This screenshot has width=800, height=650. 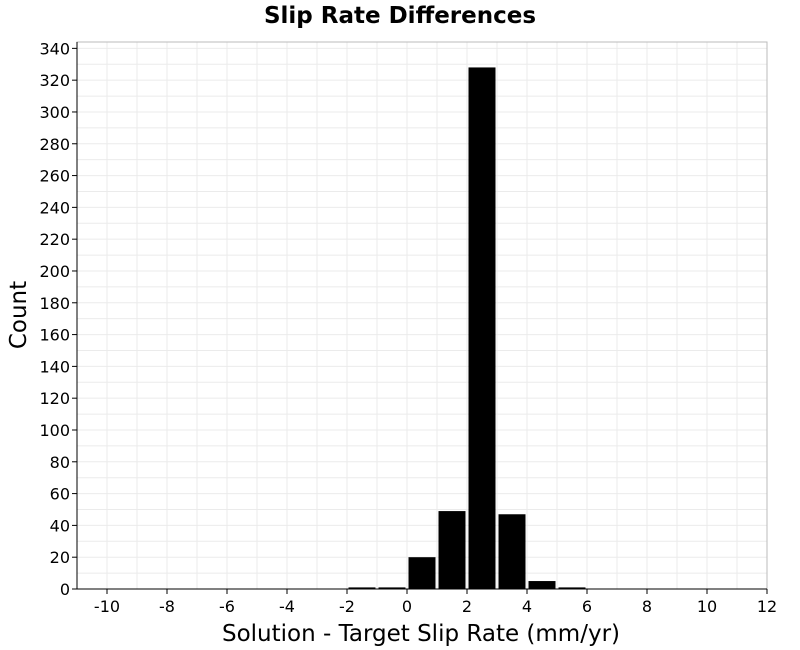 I want to click on y-tick-label: 80, so click(x=60, y=462).